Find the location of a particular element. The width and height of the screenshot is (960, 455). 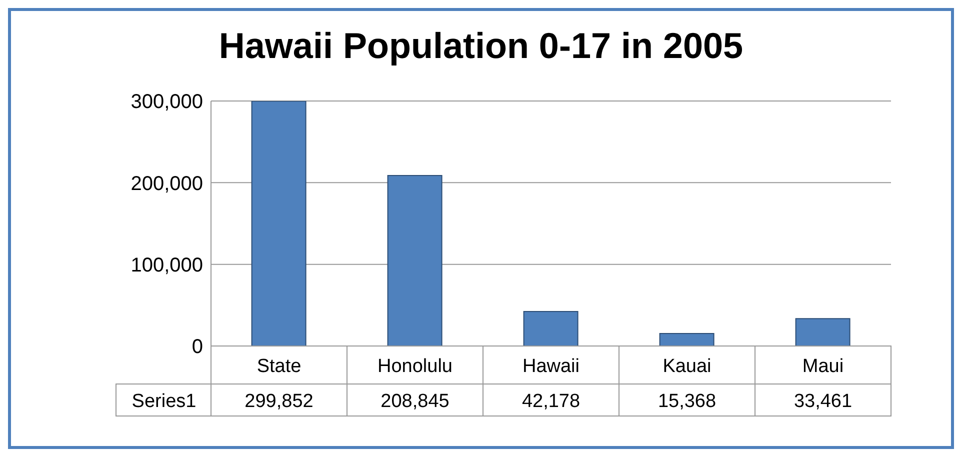

y-tick-label: 300,000 is located at coordinates (166, 102).